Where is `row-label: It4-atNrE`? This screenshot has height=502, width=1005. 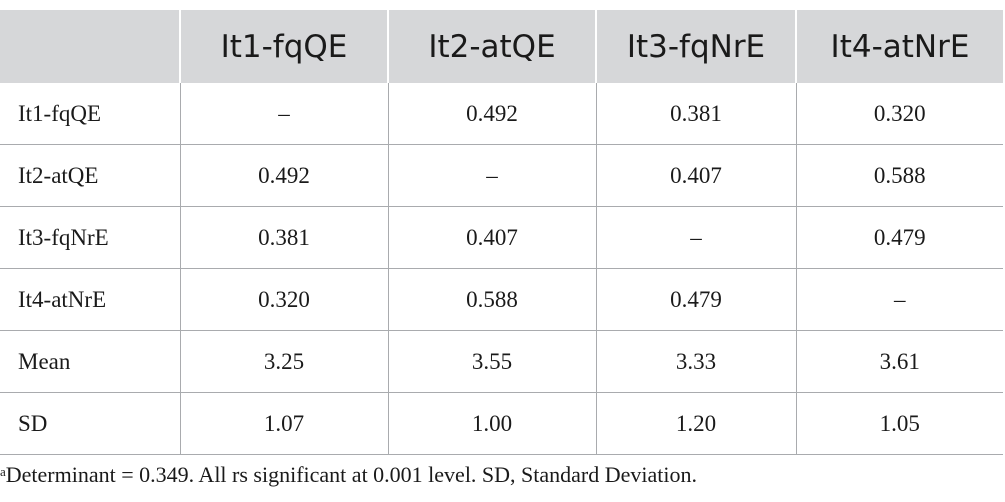 row-label: It4-atNrE is located at coordinates (90, 299).